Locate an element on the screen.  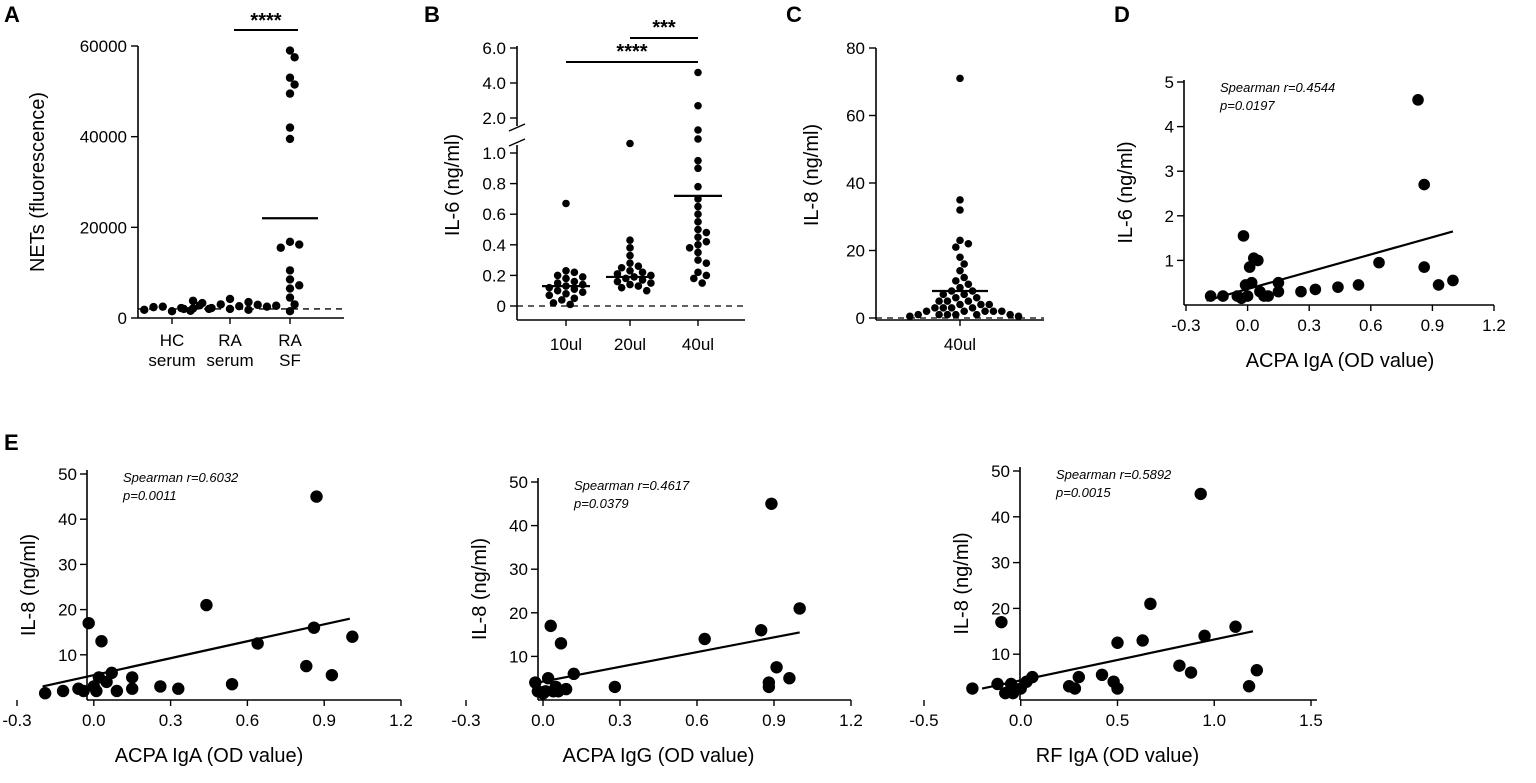
category-label: HC is located at coordinates (172, 340).